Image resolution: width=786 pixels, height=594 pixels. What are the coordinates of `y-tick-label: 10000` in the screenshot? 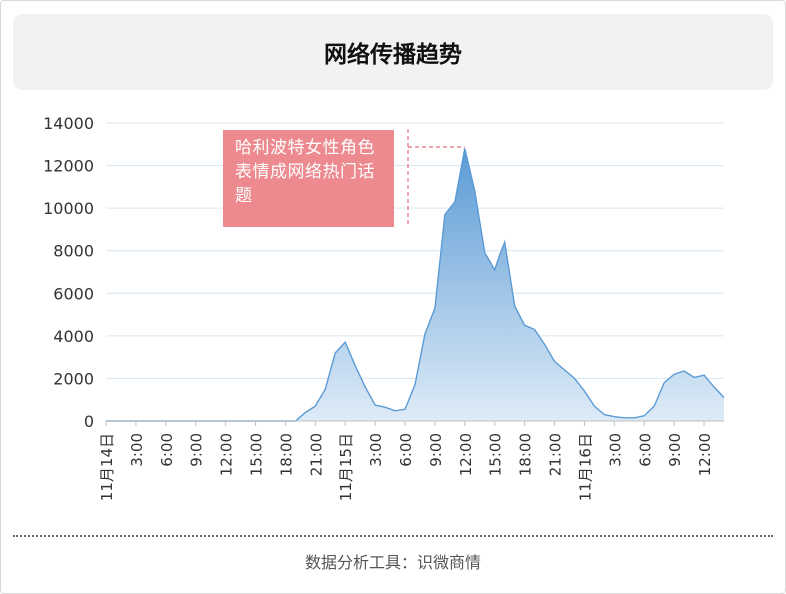 It's located at (68, 208).